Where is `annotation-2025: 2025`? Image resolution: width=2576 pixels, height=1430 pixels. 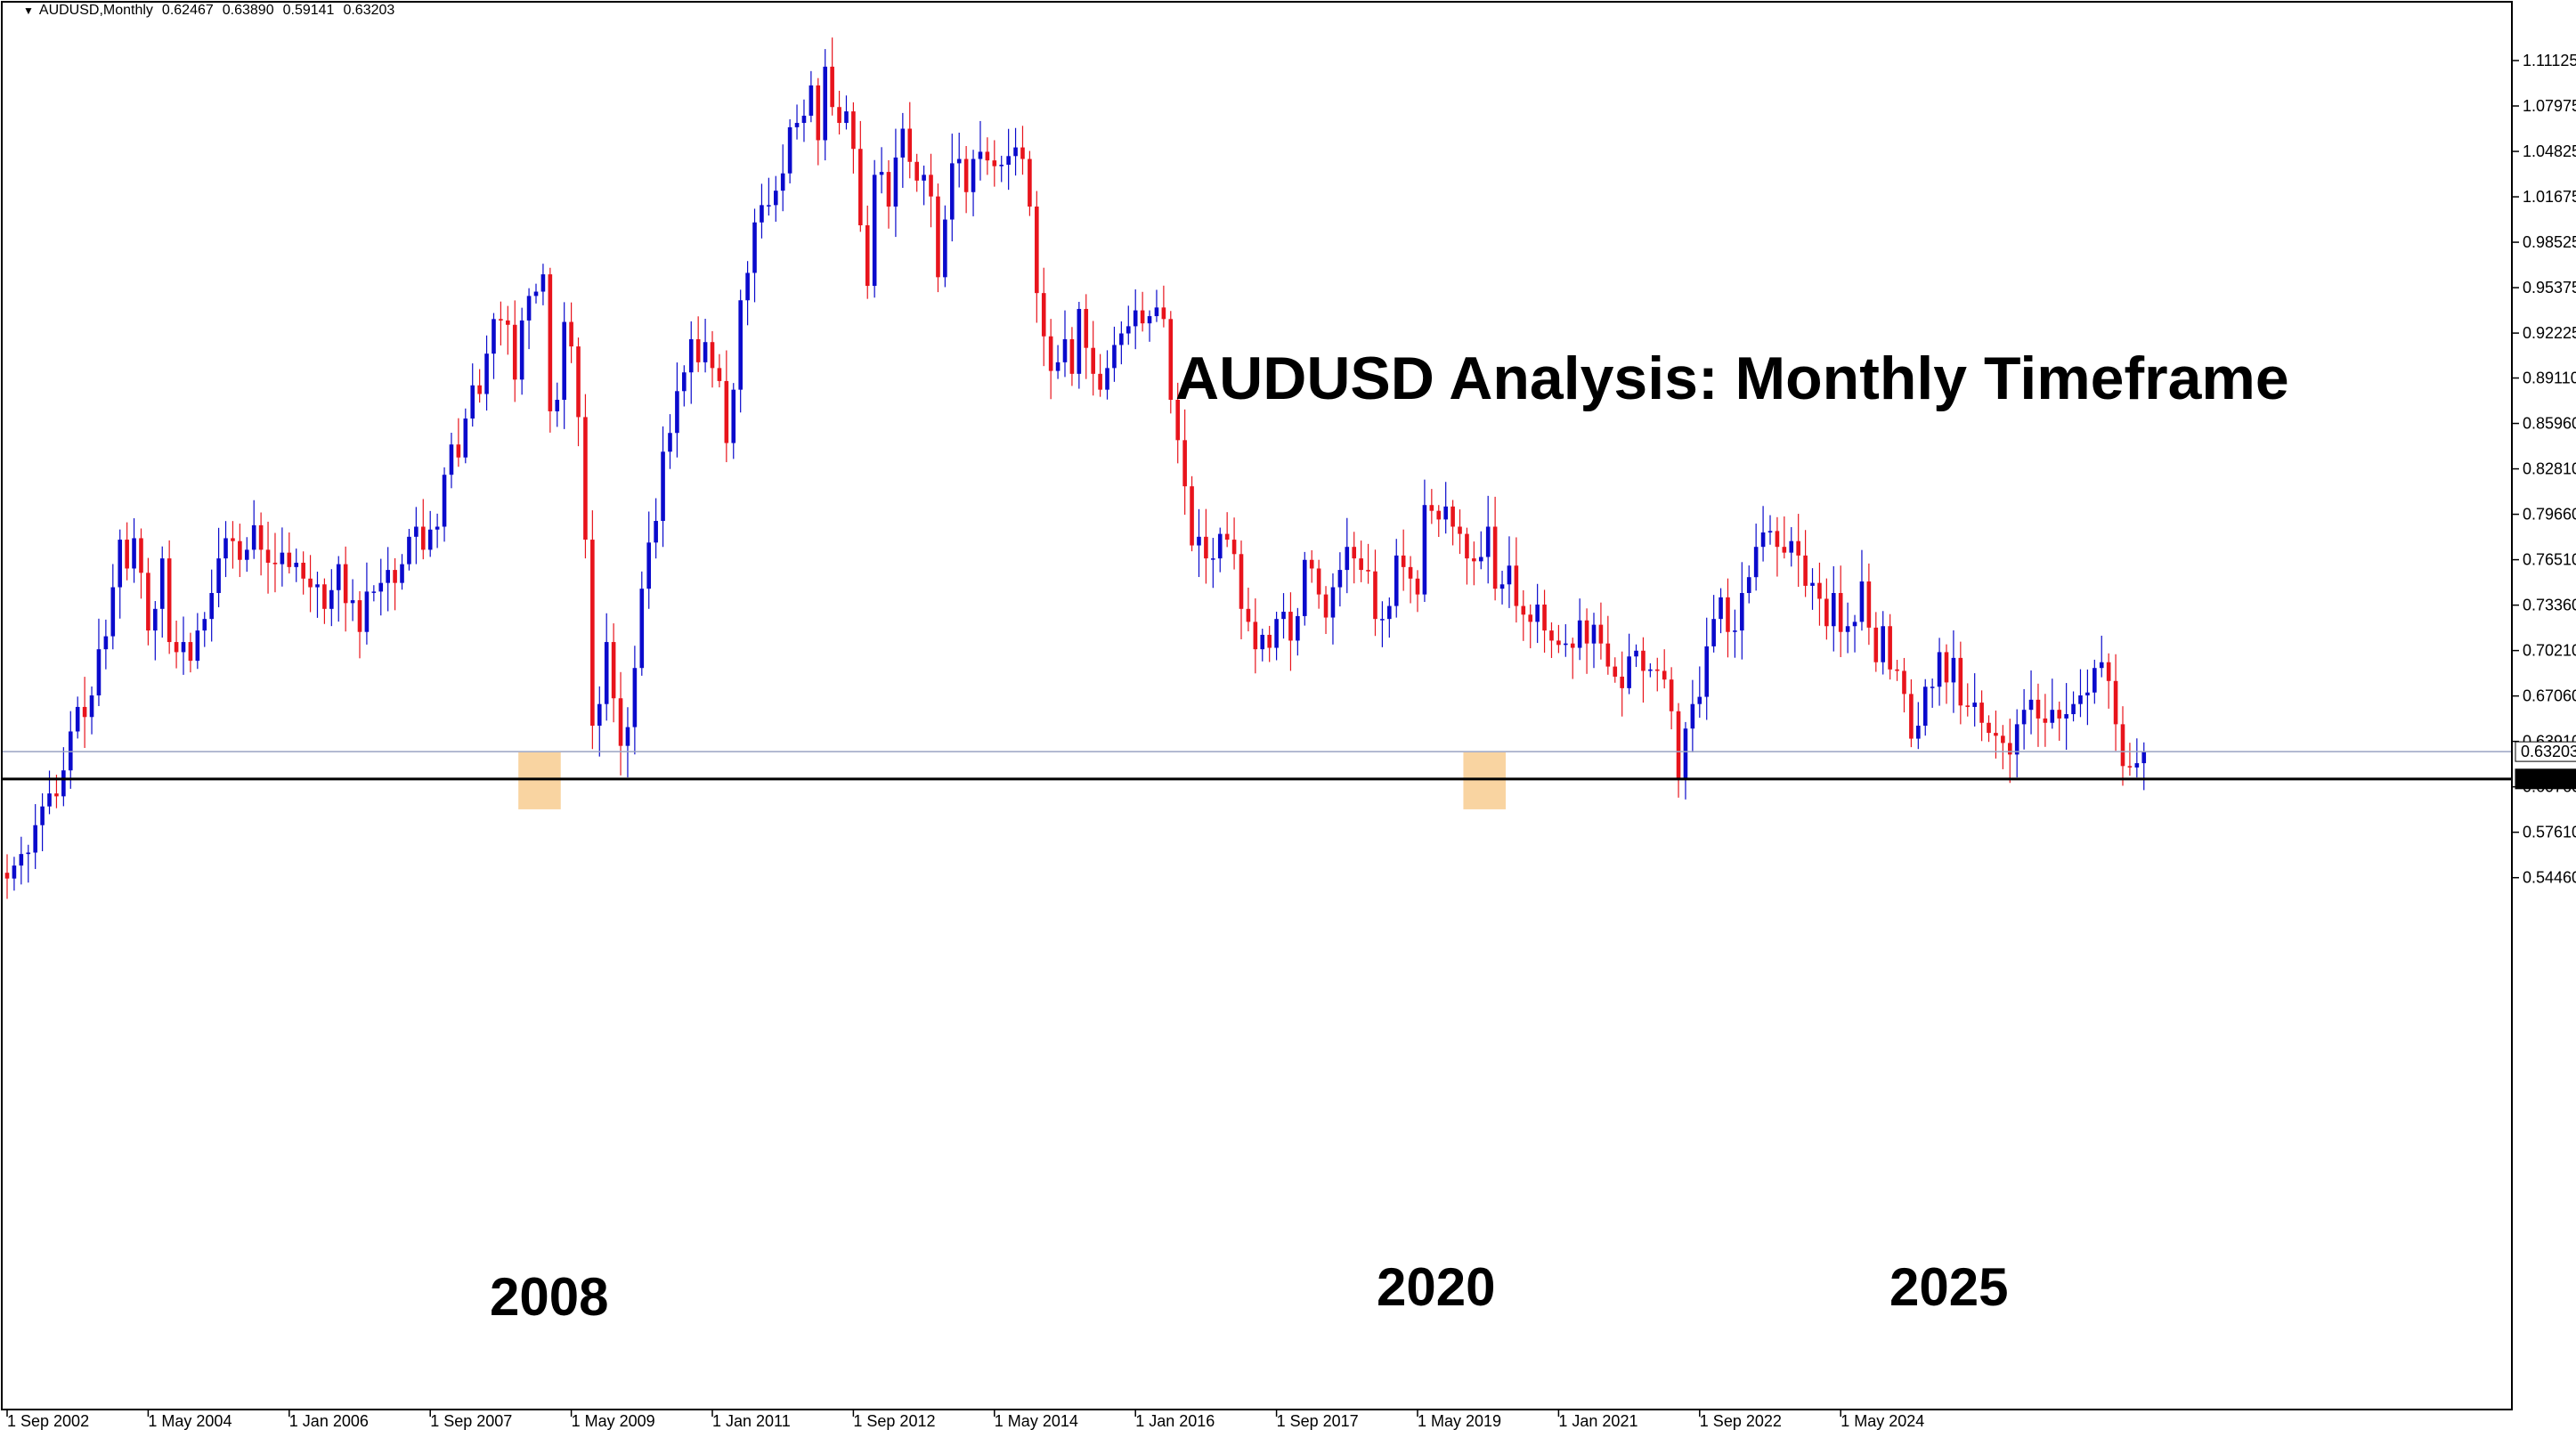 annotation-2025: 2025 is located at coordinates (1948, 1287).